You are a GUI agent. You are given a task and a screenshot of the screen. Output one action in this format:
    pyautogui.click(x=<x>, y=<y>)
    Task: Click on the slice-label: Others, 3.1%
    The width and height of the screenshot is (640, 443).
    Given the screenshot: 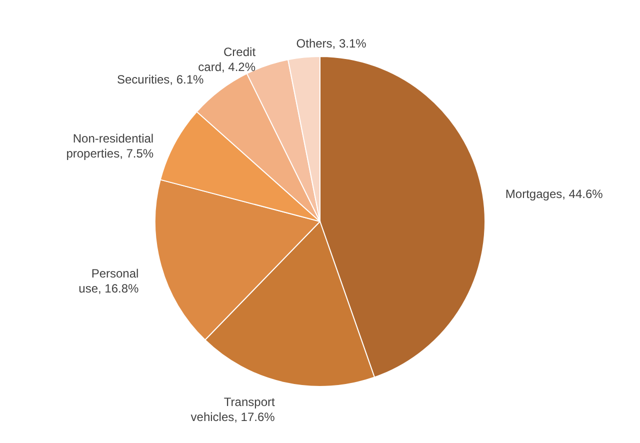 What is the action you would take?
    pyautogui.click(x=331, y=43)
    